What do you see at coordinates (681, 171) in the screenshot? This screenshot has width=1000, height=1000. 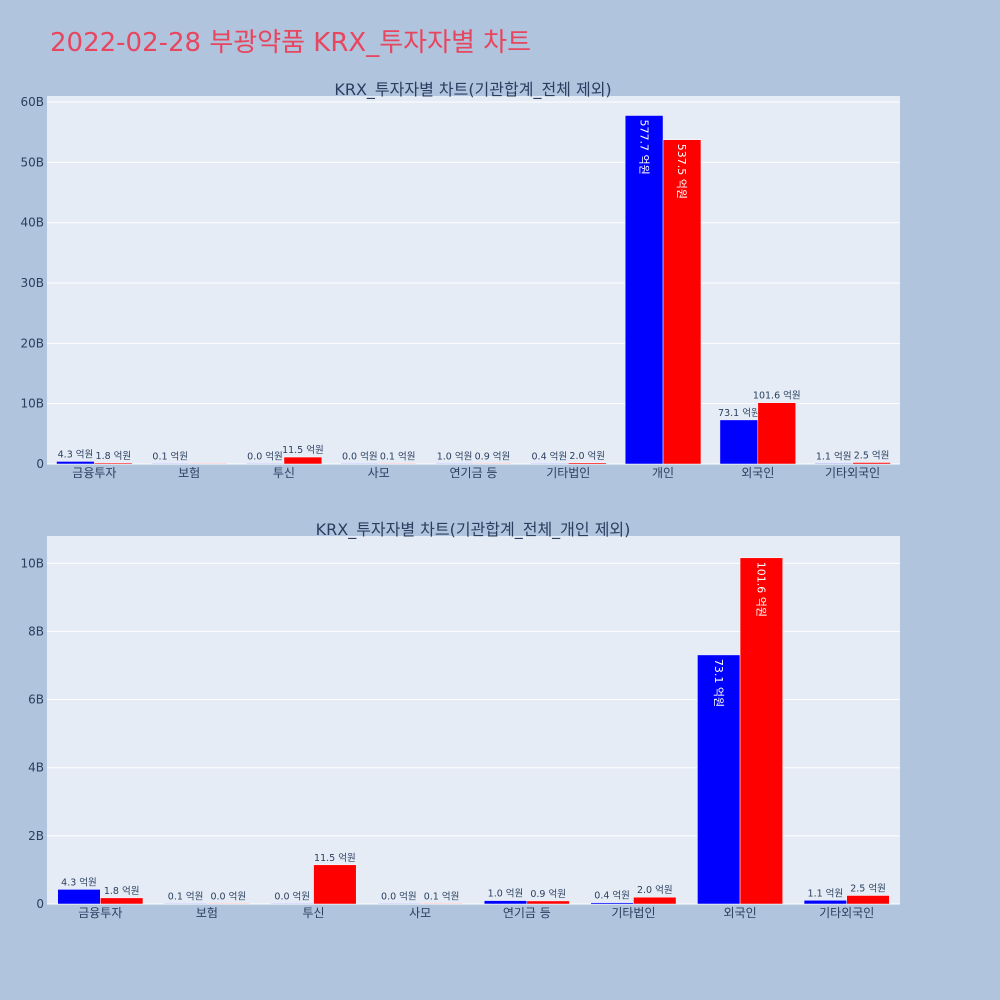 I see `data-label: 537.5 억원` at bounding box center [681, 171].